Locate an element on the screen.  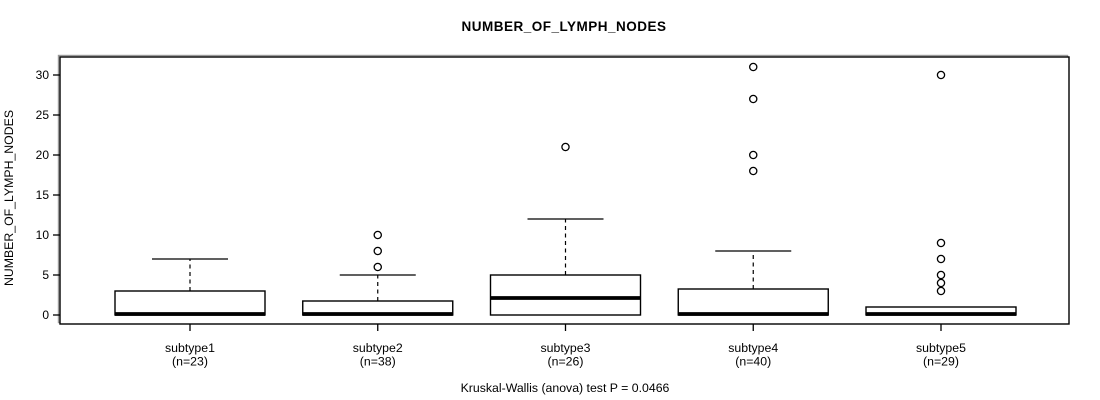
statistical-test-caption: Kruskal-Wallis (anova) test P = 0.0466 is located at coordinates (565, 388).